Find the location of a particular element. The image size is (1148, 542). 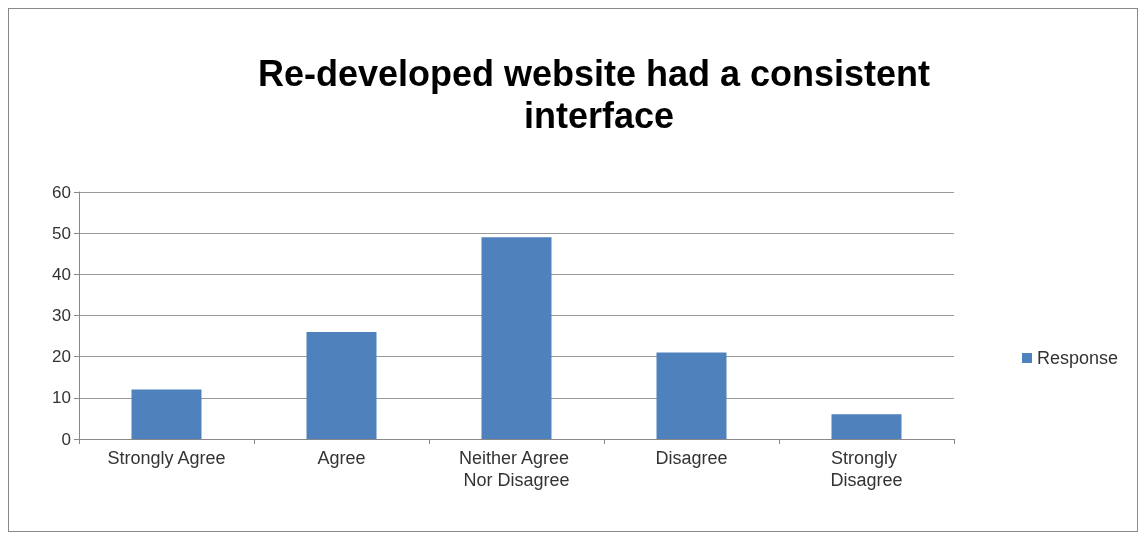

y-tick-label: 30 is located at coordinates (61, 315).